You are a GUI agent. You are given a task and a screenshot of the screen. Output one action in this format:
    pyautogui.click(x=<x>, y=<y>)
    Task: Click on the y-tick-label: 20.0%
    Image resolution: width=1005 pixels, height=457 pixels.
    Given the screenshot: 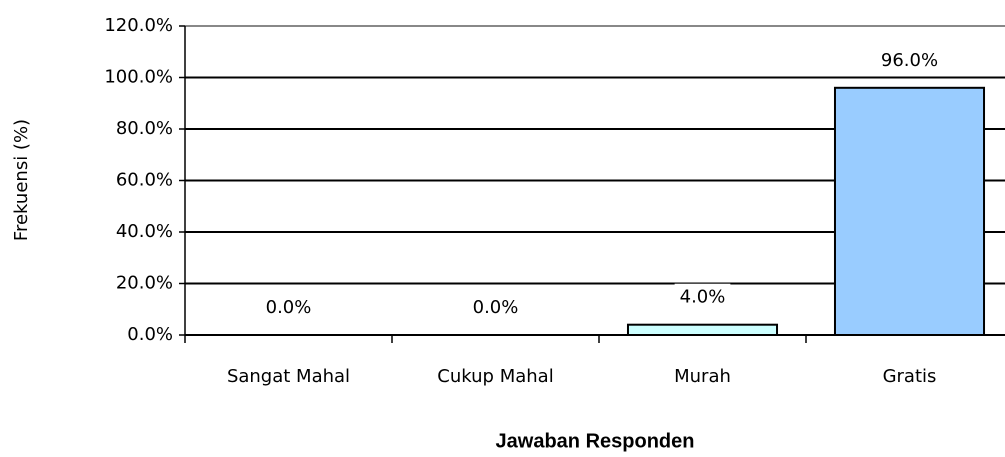 What is the action you would take?
    pyautogui.click(x=144, y=283)
    